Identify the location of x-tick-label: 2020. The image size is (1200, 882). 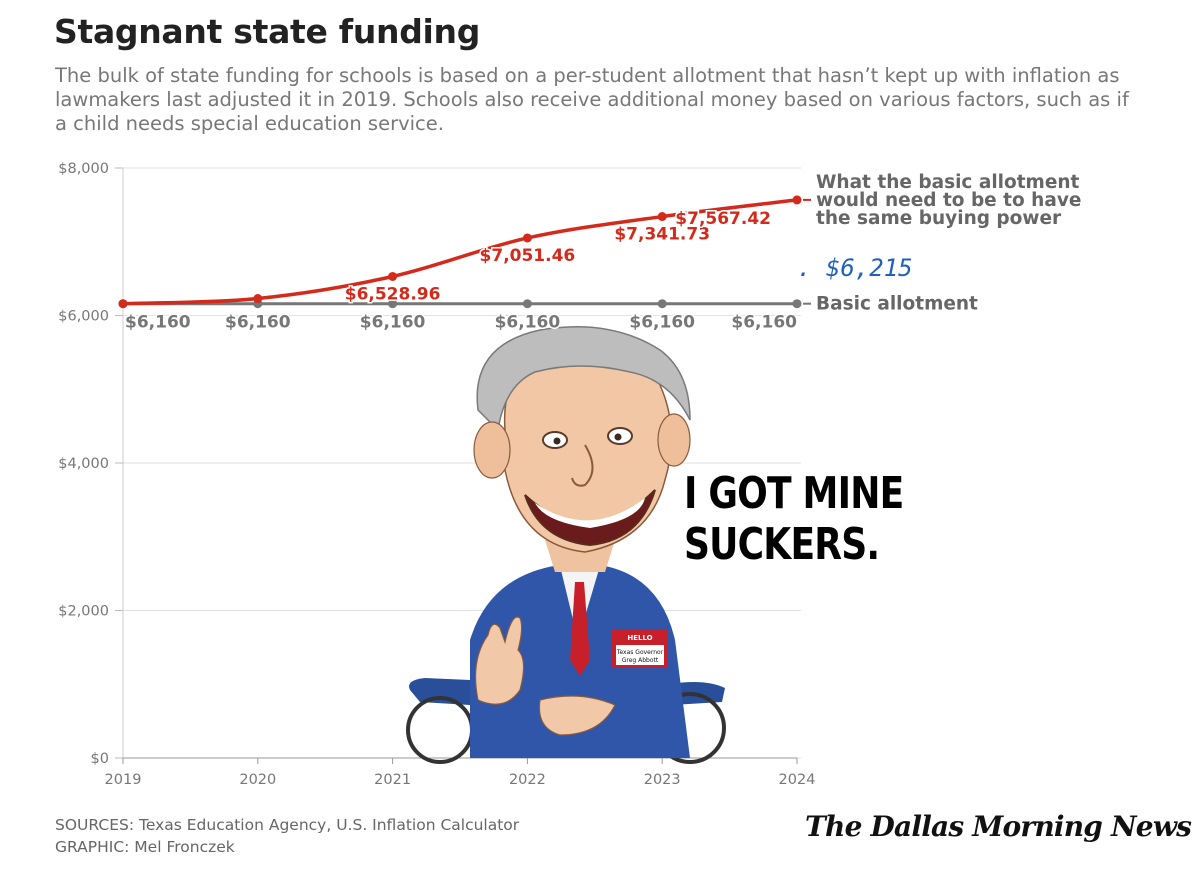
(257, 780).